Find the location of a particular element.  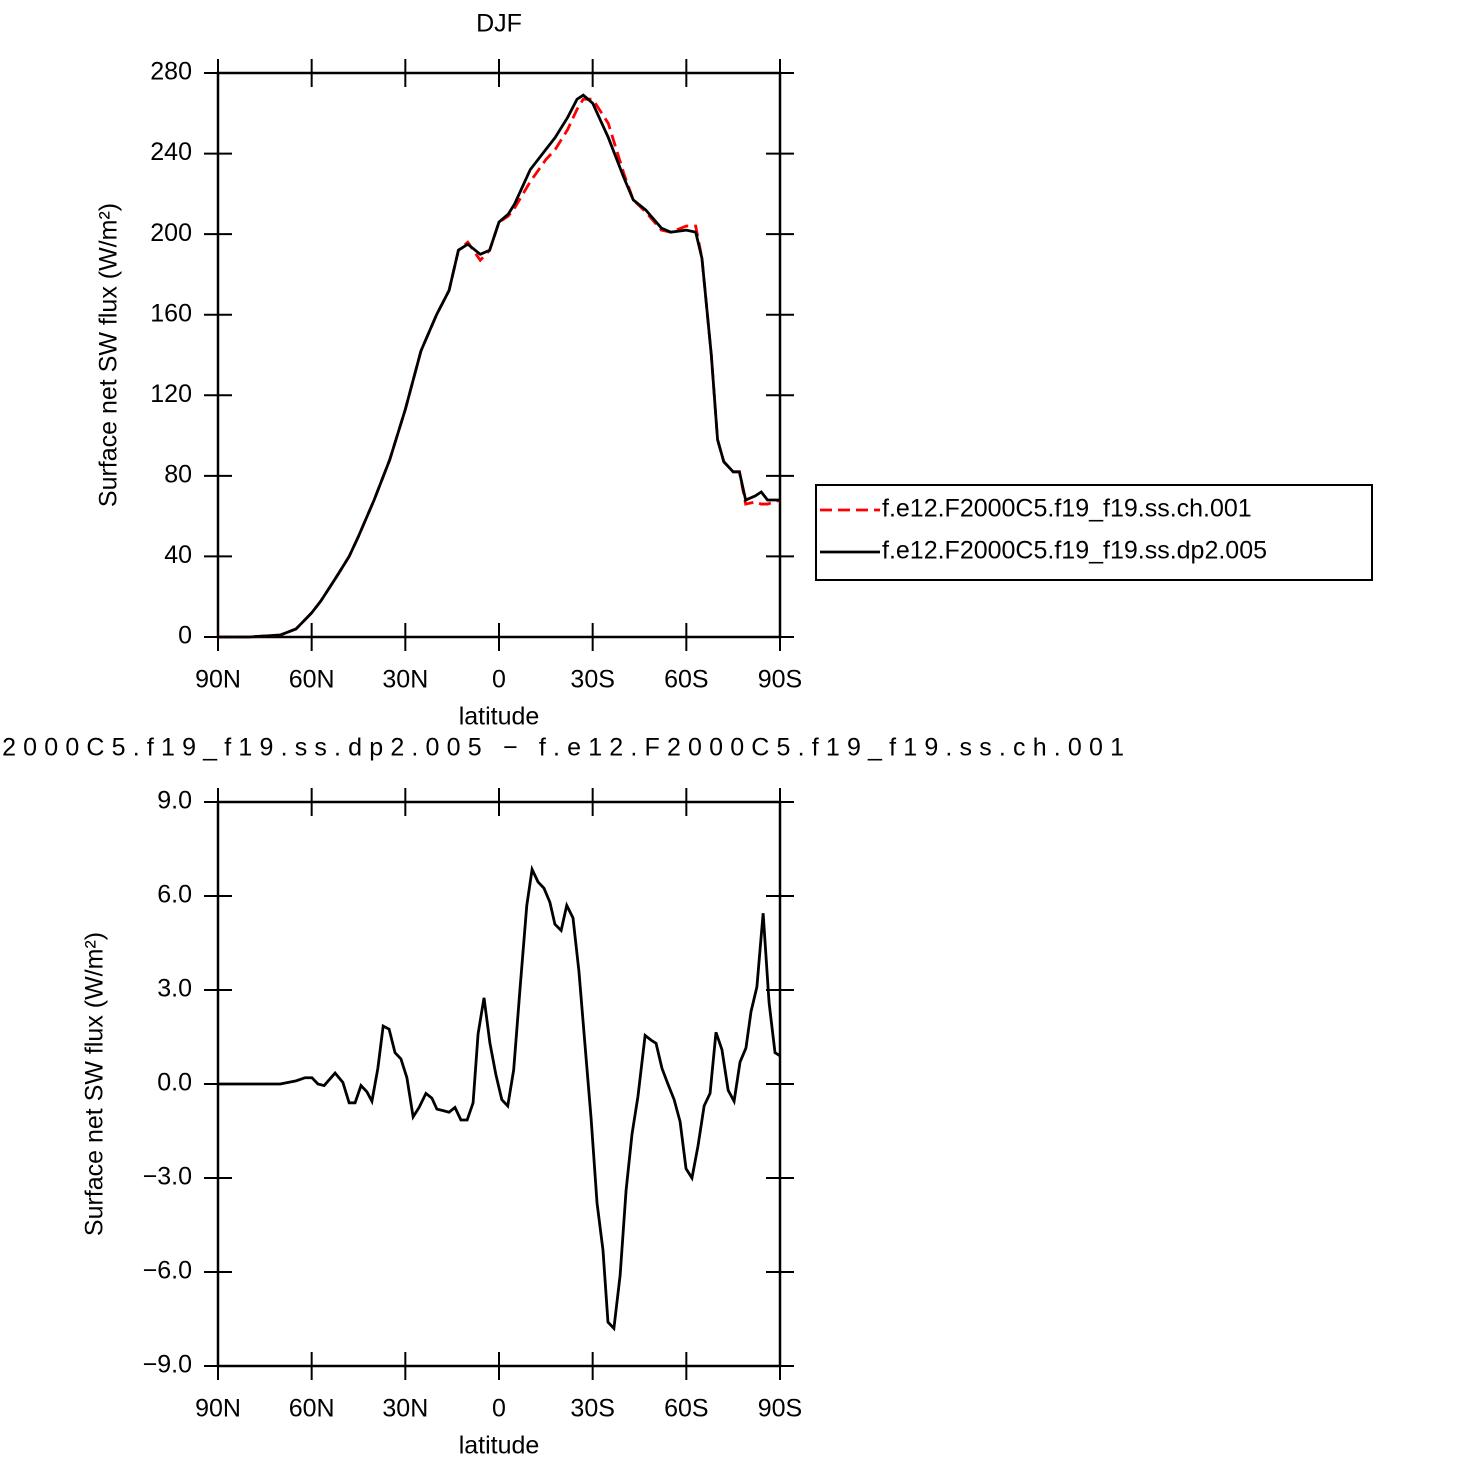

y-tick-label: 6.0 is located at coordinates (174, 895).